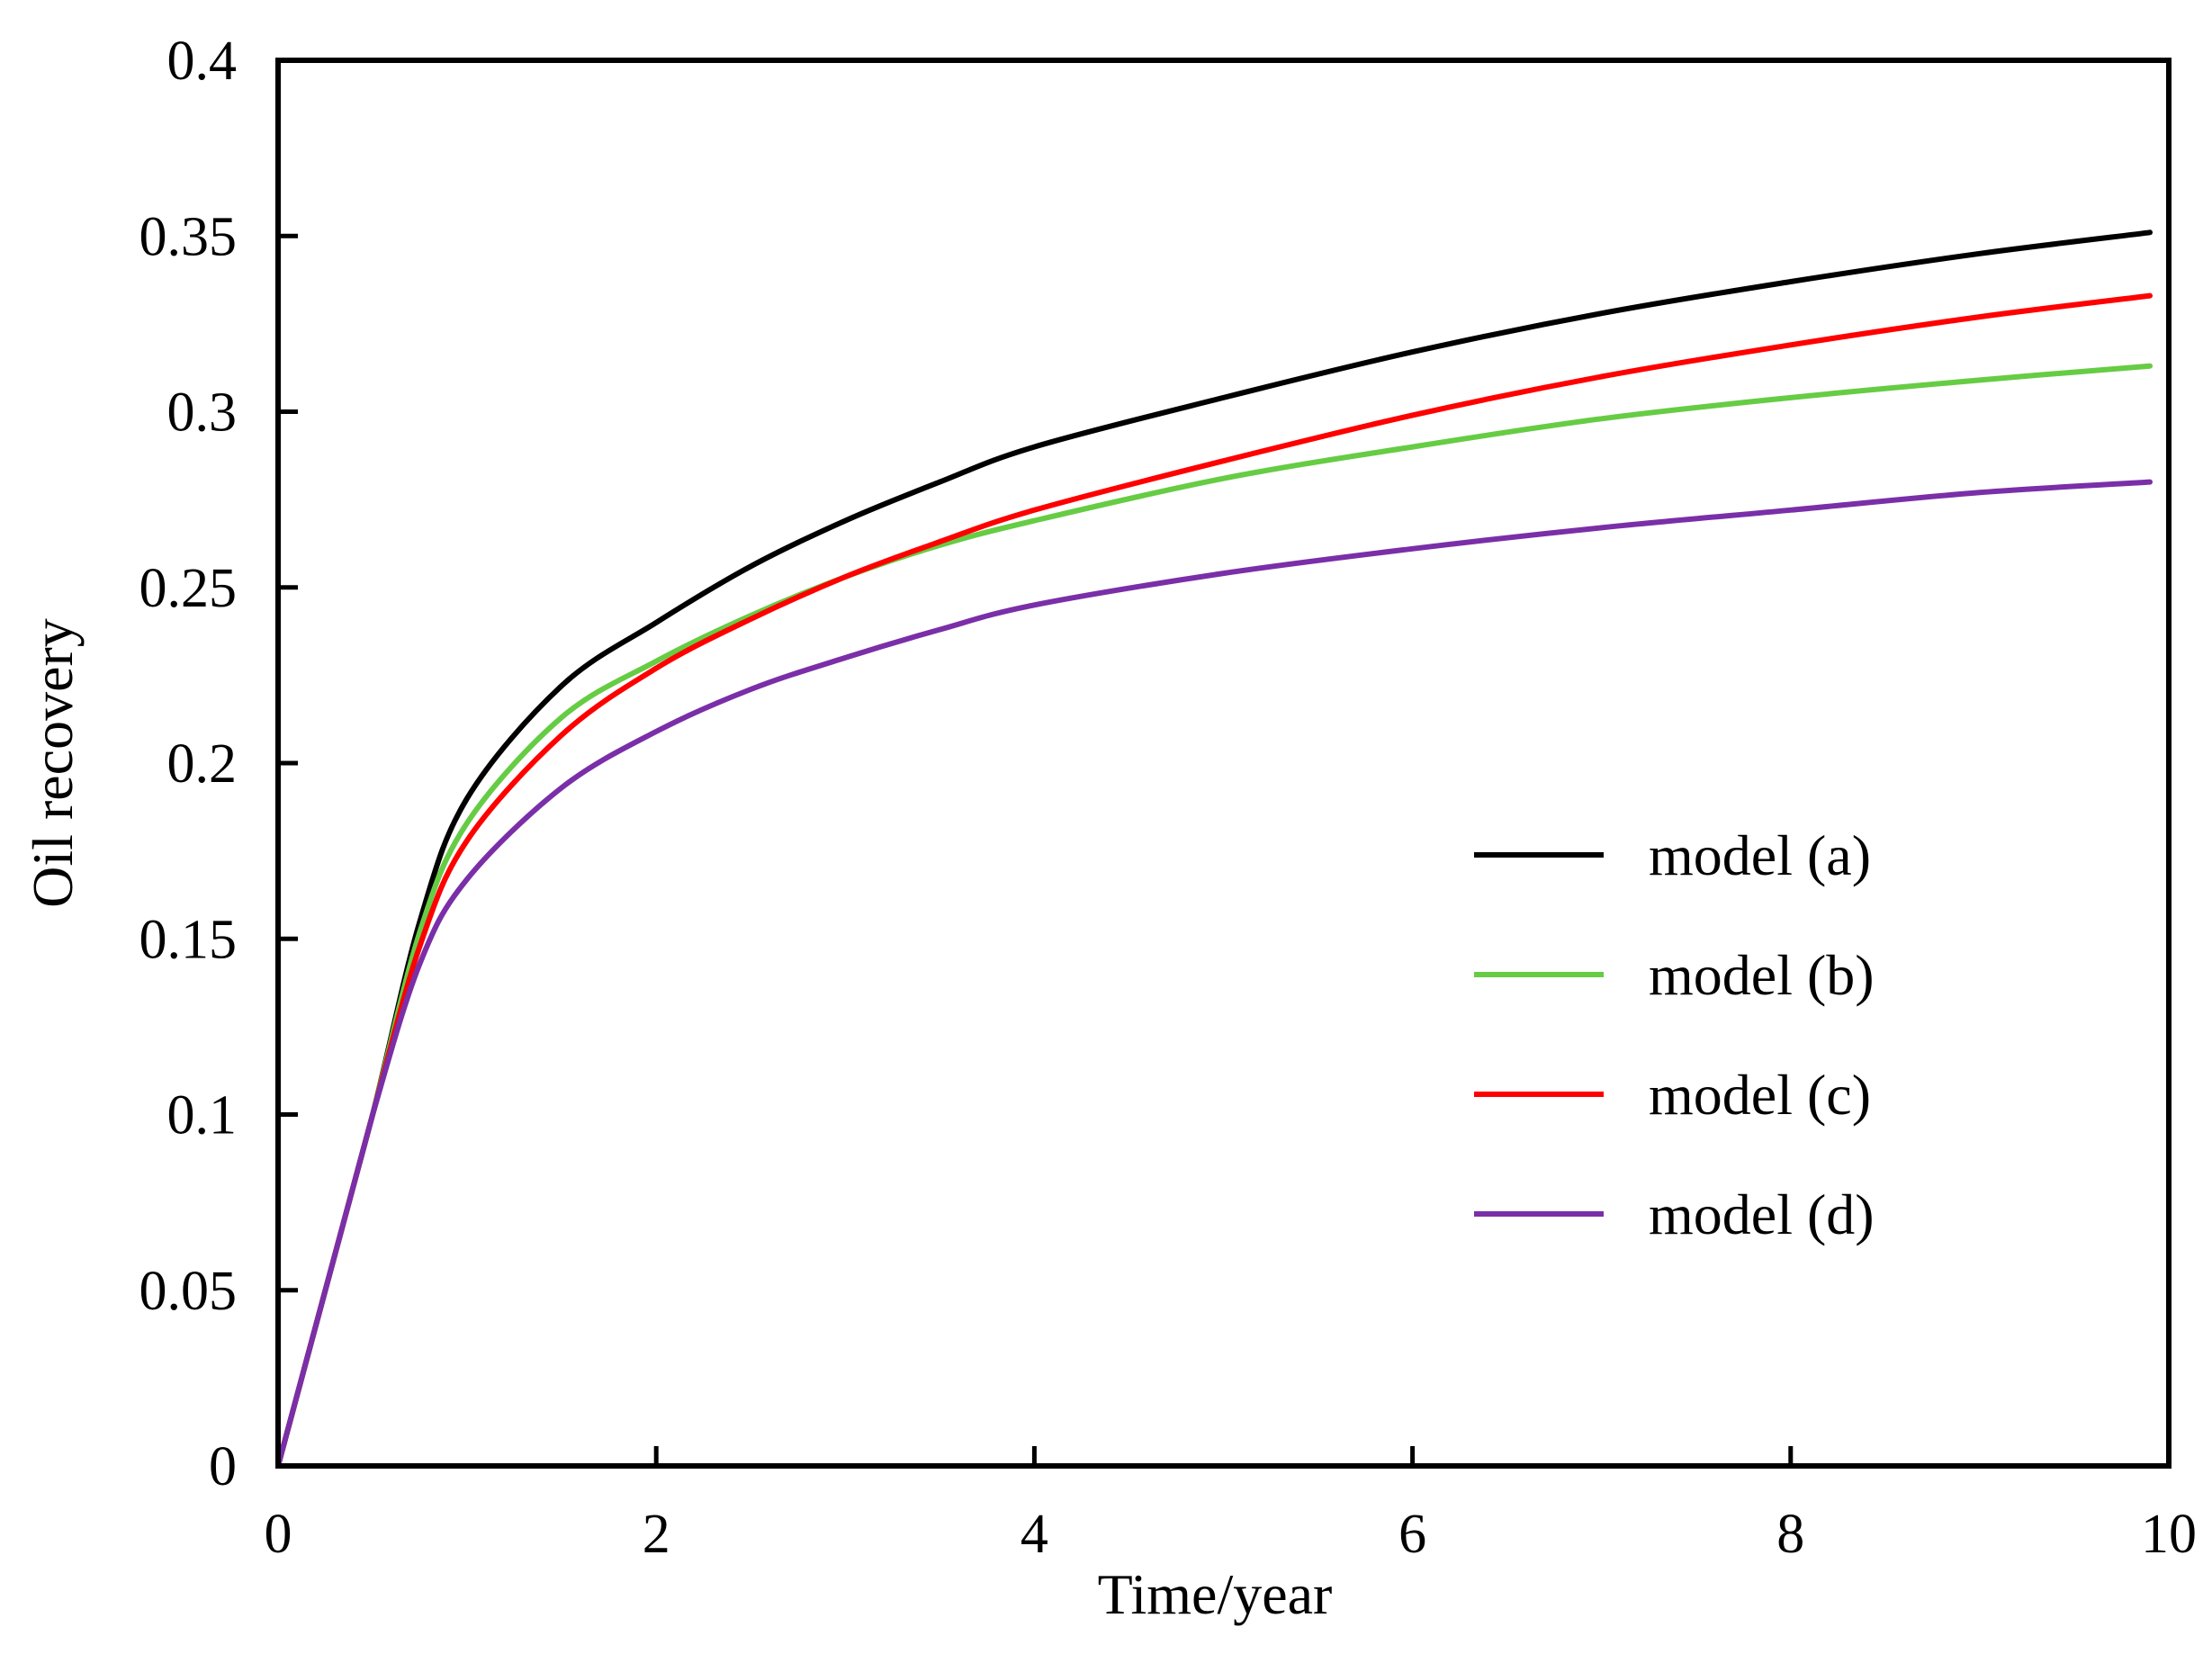 Image resolution: width=2212 pixels, height=1663 pixels. I want to click on y-tick-label: 0.3, so click(202, 413).